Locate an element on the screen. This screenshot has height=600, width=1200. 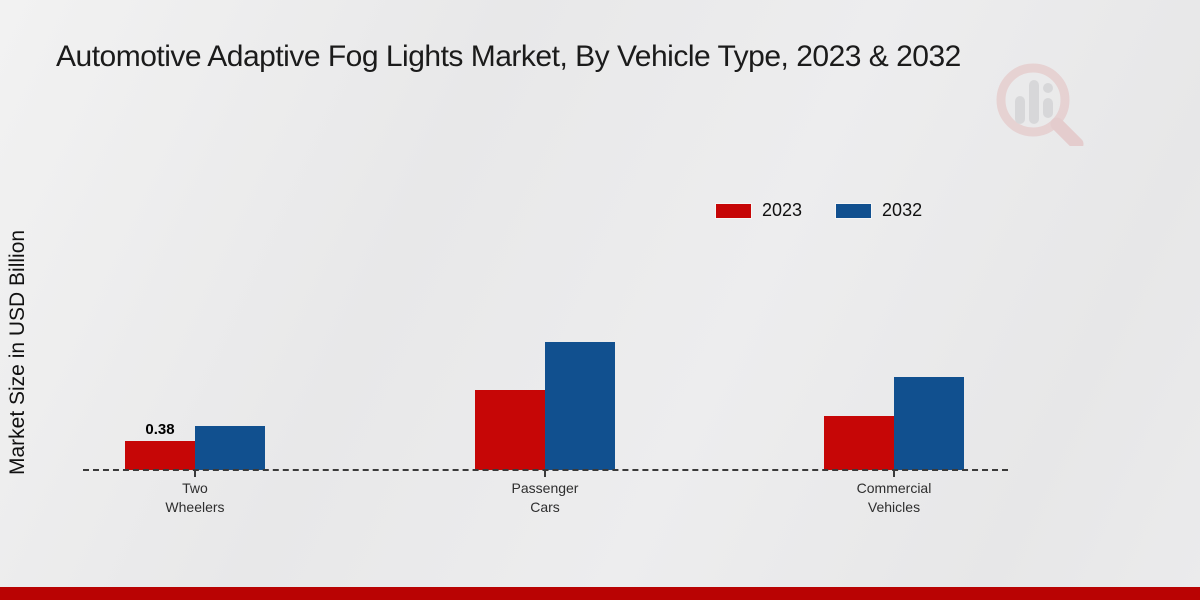
footer-accent-bar is located at coordinates (600, 593).